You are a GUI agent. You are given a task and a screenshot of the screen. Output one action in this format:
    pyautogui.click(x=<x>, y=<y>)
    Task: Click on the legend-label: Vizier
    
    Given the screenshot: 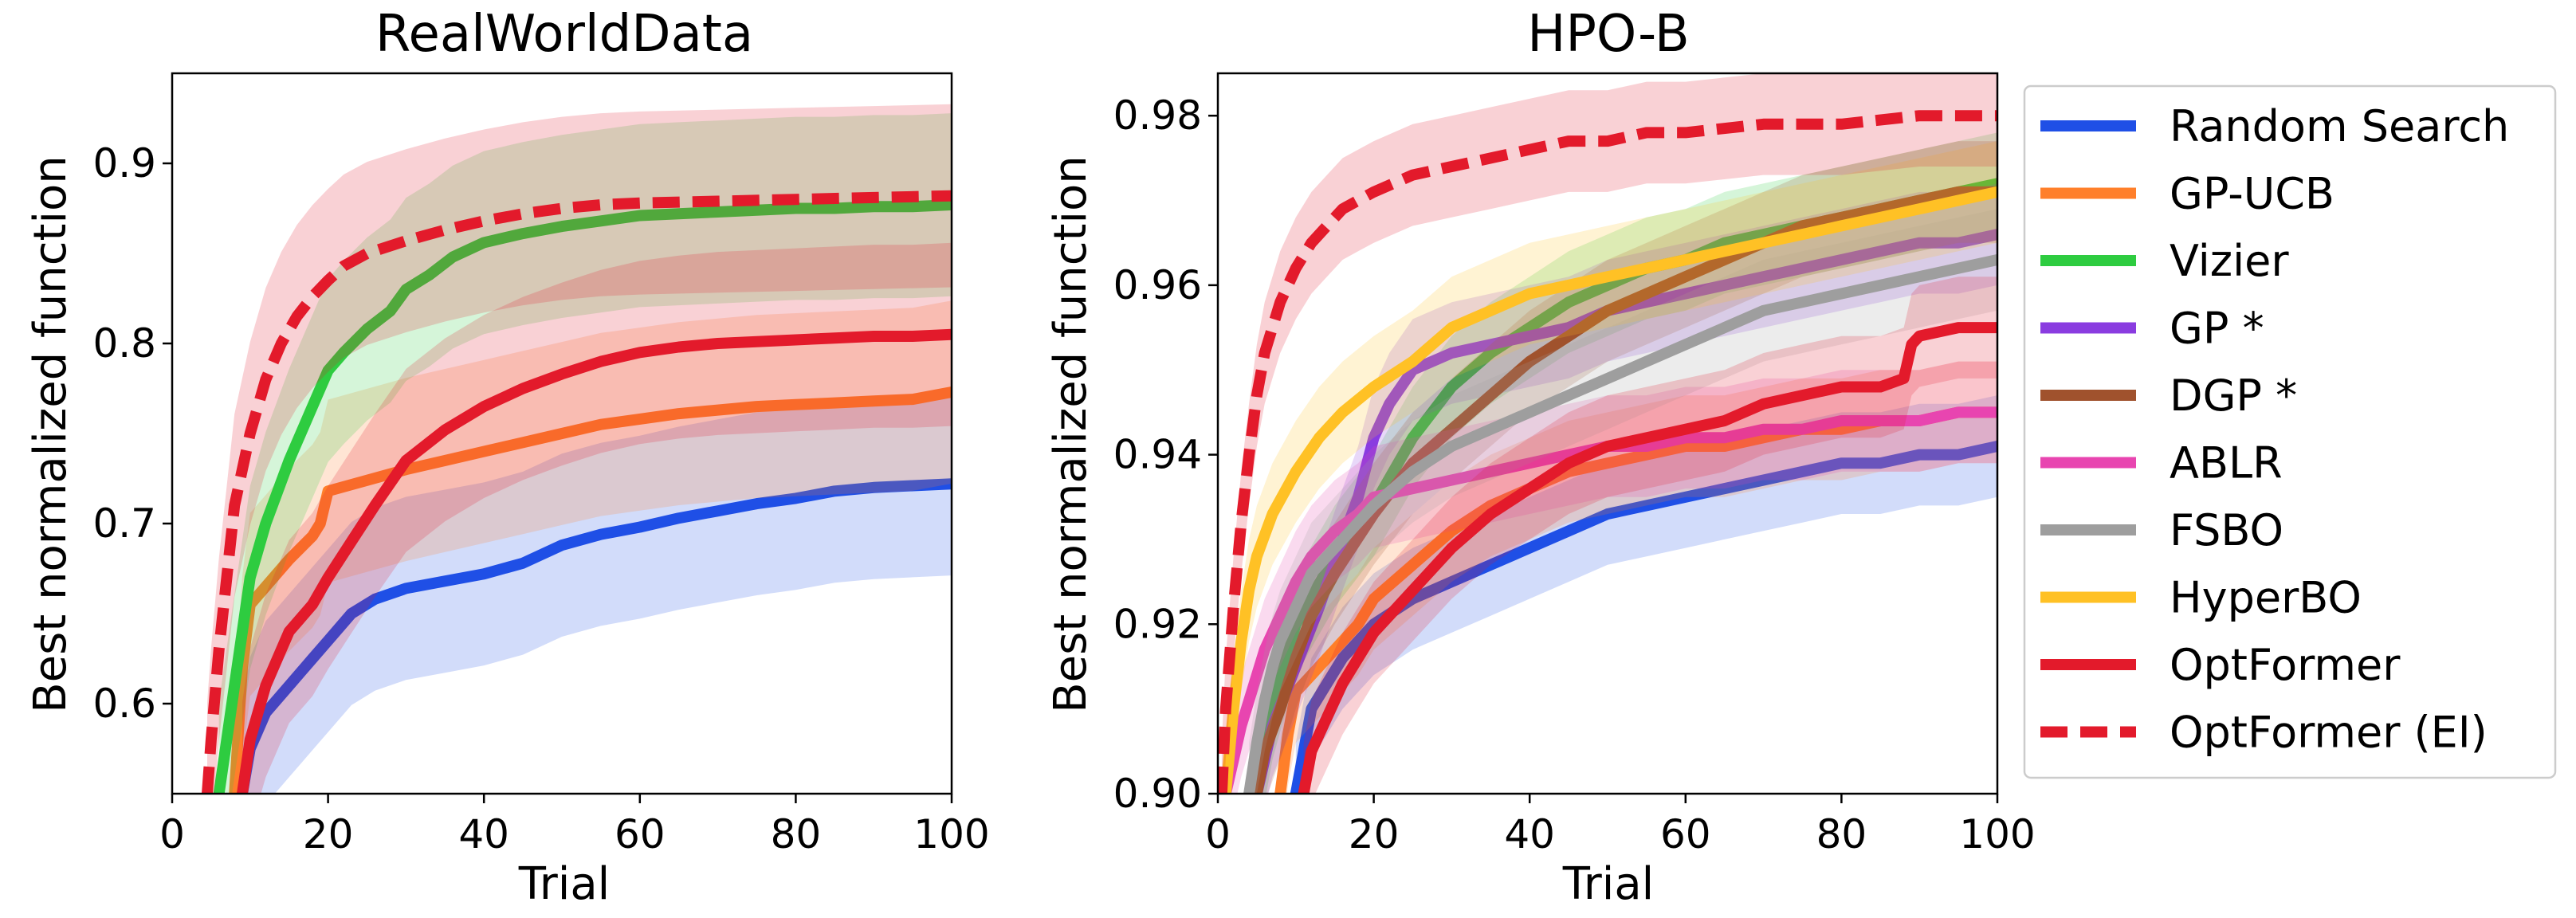 What is the action you would take?
    pyautogui.click(x=2229, y=261)
    